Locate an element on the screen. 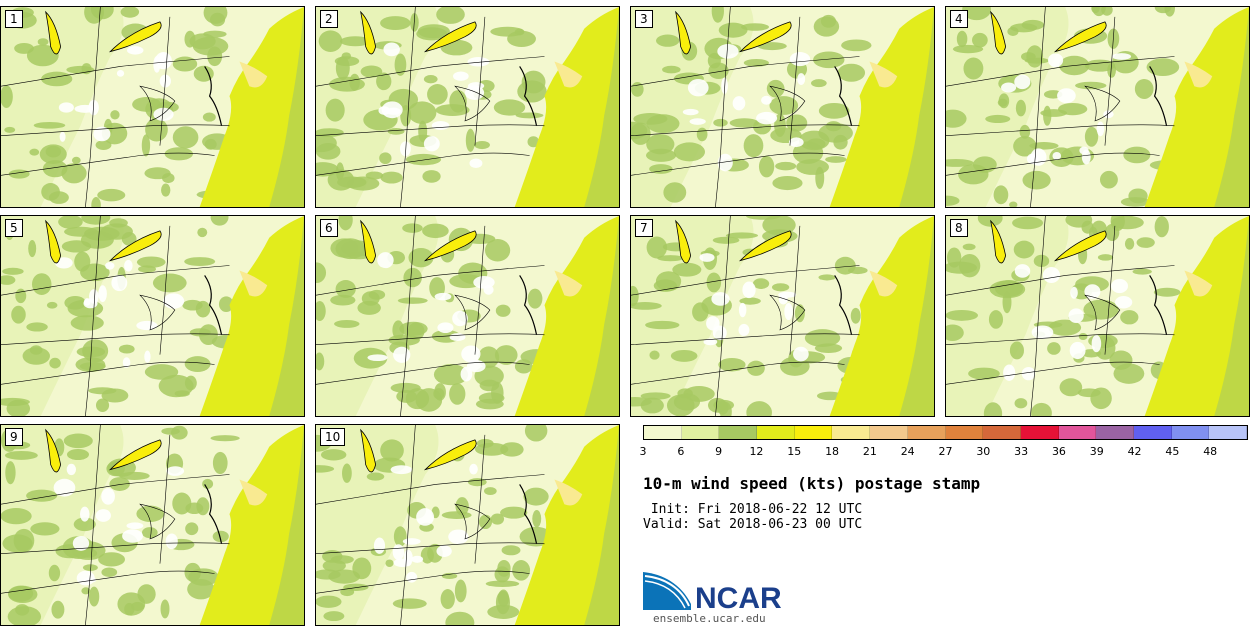  colorbar-tick: 33 is located at coordinates (1021, 451).